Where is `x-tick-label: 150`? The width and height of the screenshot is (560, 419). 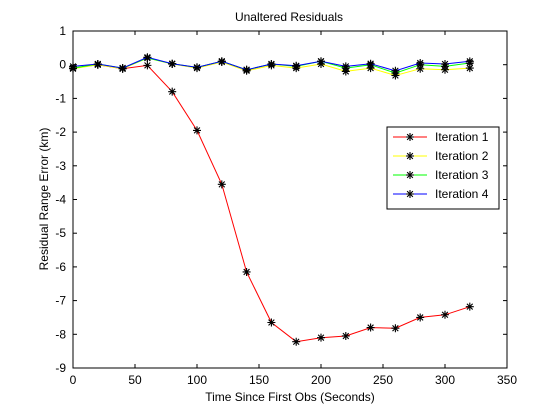 x-tick-label: 150 is located at coordinates (259, 380).